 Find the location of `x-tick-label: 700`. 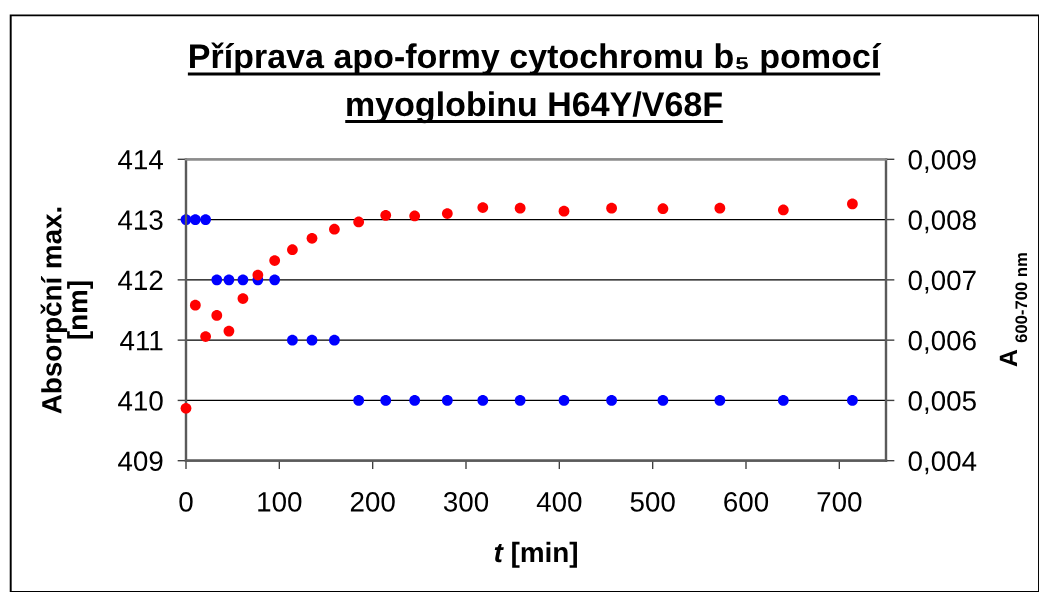

x-tick-label: 700 is located at coordinates (839, 501).